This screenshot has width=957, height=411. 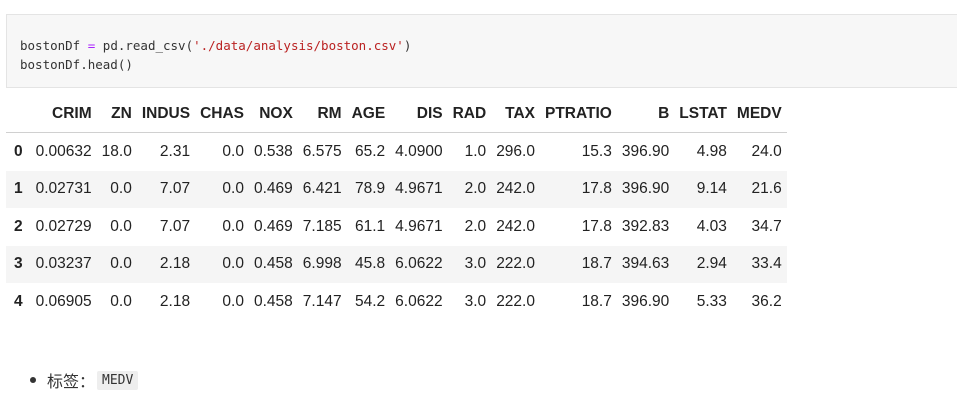 I want to click on table-cell: 9.14, so click(x=711, y=189).